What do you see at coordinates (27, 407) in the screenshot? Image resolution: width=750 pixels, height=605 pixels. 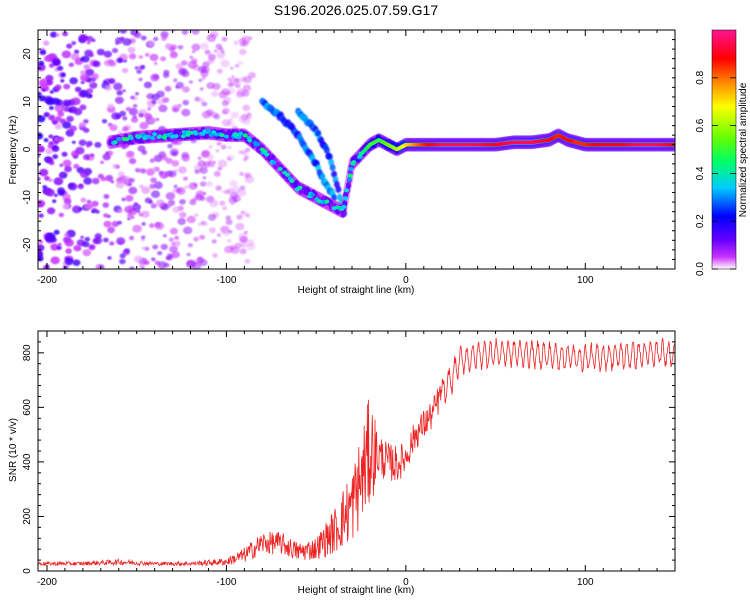 I see `snr-y-tick-label: 600` at bounding box center [27, 407].